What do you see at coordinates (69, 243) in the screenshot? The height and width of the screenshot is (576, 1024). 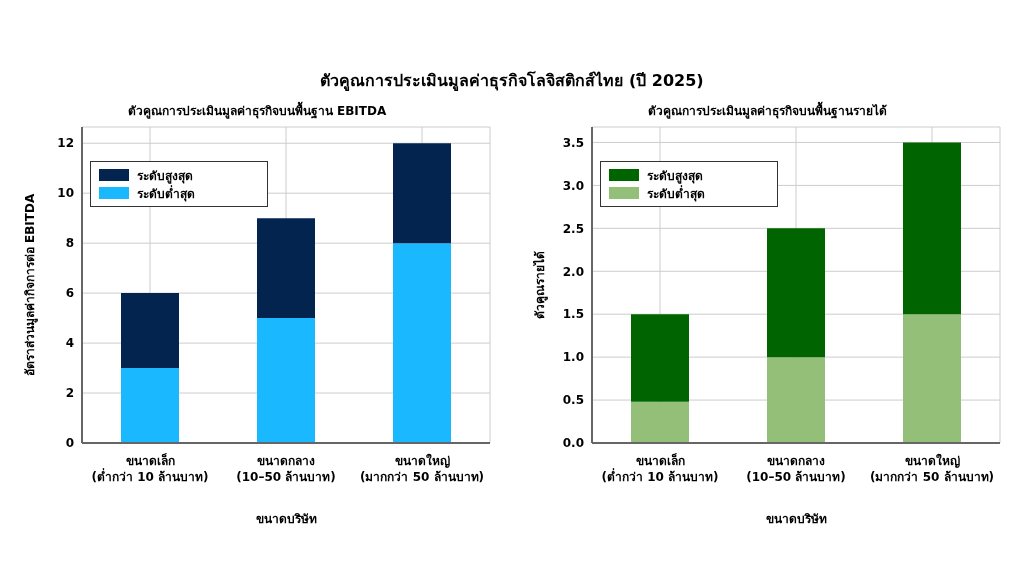 I see `y-tick-label: 8` at bounding box center [69, 243].